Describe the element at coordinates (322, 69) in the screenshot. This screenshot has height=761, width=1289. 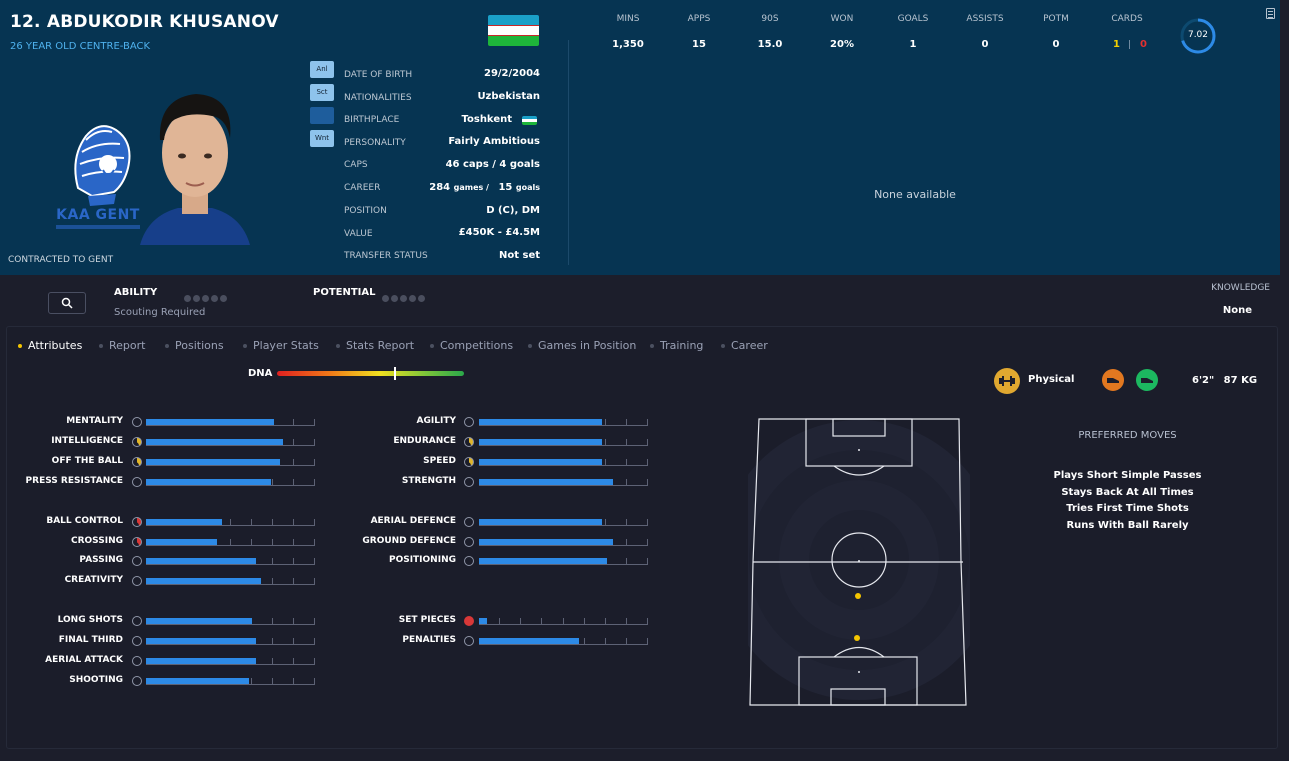
I see `analyse-button: Anl` at that location.